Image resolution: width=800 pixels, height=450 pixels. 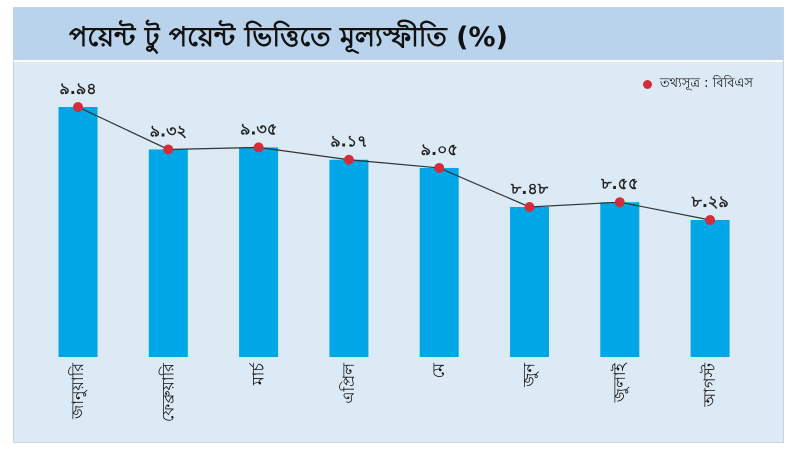 What do you see at coordinates (168, 130) in the screenshot?
I see `value-label-2: ৯.৩২` at bounding box center [168, 130].